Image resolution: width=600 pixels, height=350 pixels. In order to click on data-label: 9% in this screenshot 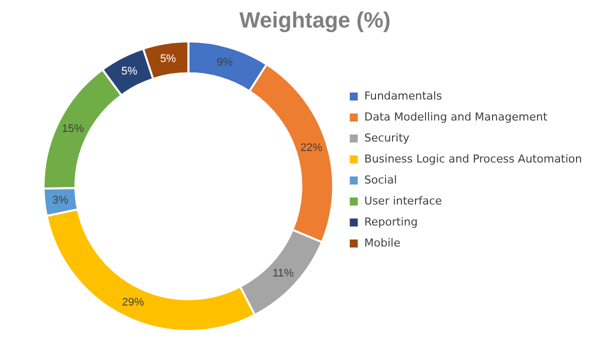, I will do `click(224, 62)`.